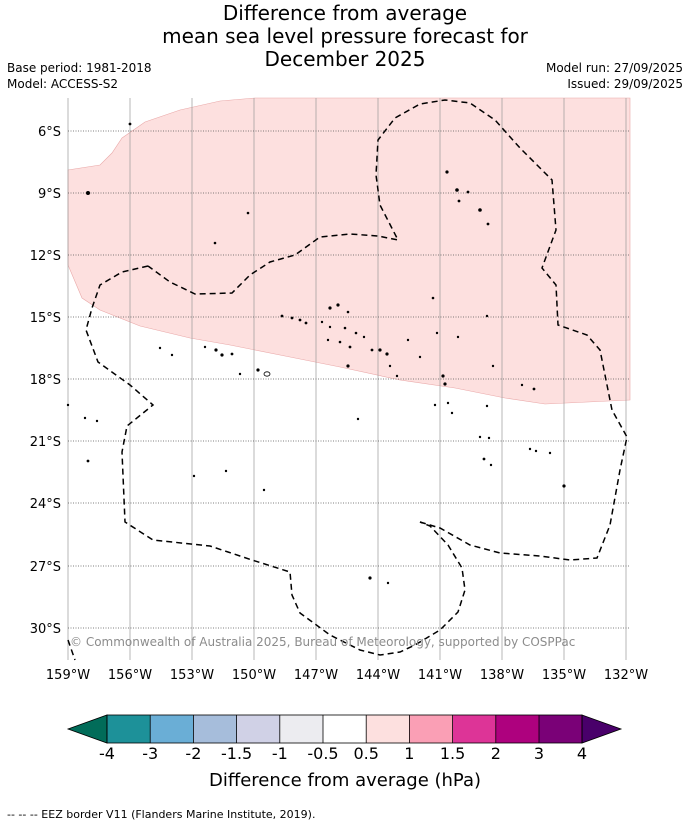 This screenshot has width=690, height=827. I want to click on model-run: Model run: 27/09/2025, so click(614, 68).